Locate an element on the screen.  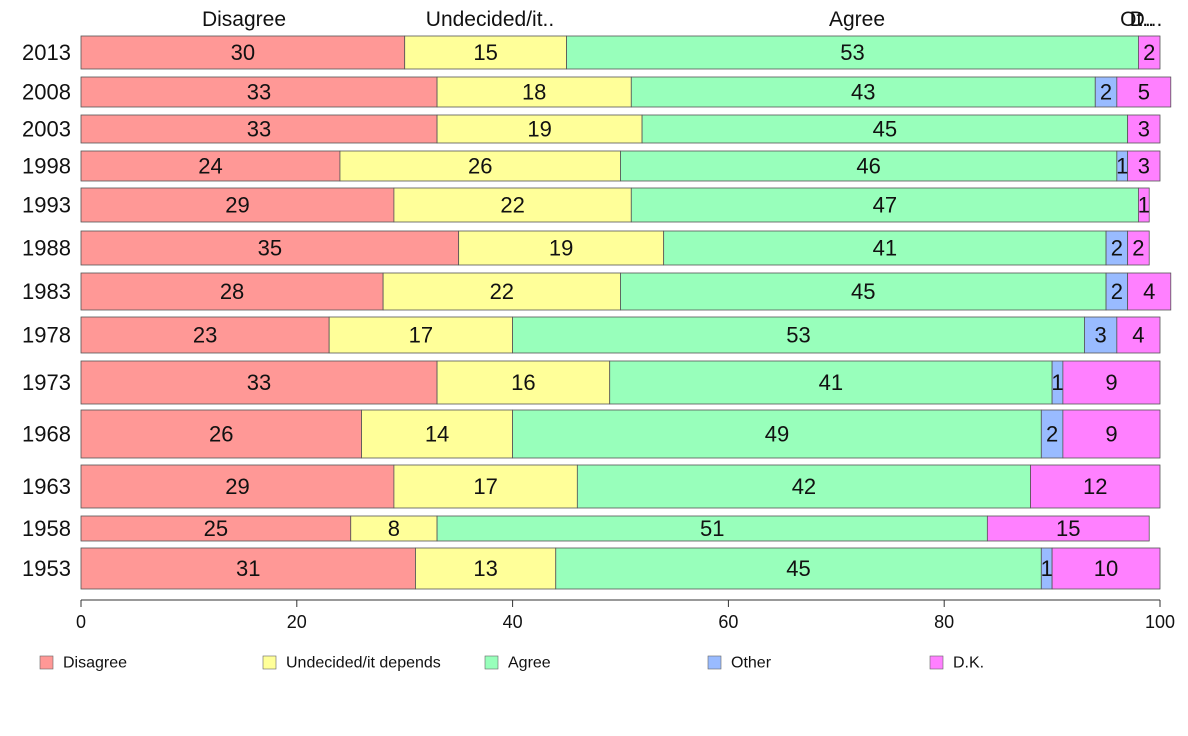
column-header-4: Ot.. is located at coordinates (1137, 19).